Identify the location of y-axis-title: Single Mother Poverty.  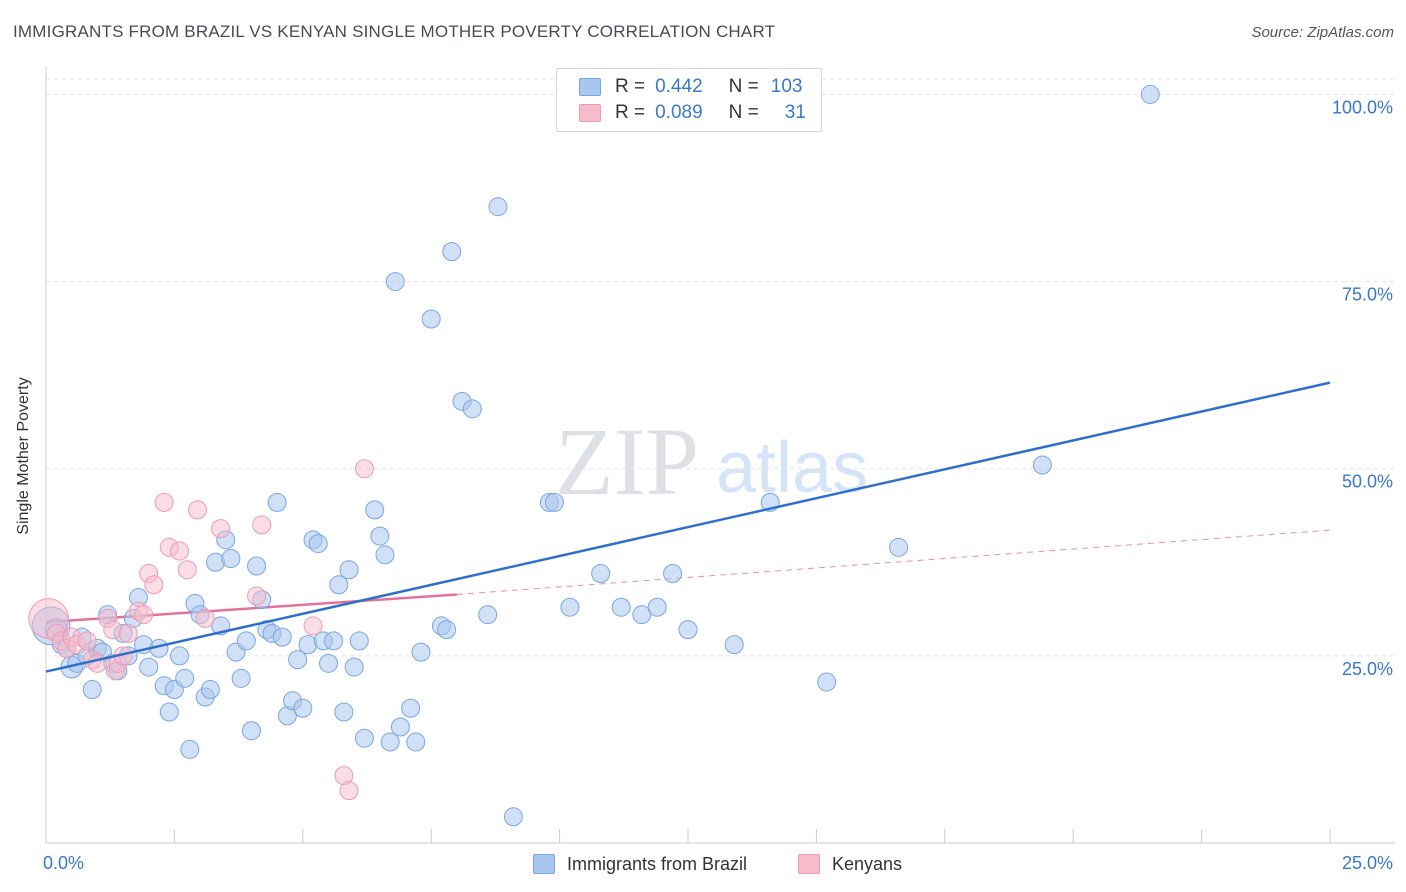
(23, 456).